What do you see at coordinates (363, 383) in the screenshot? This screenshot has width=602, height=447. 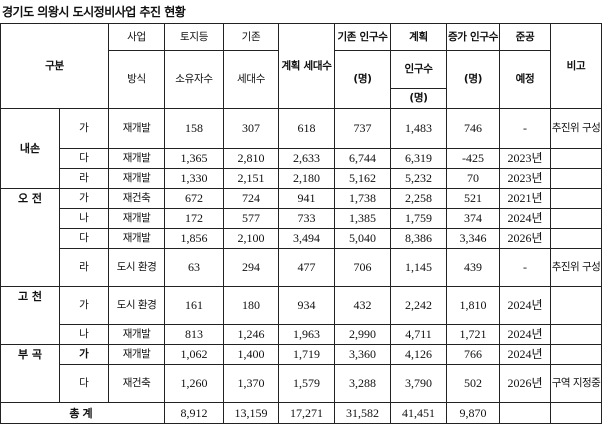 I see `table-cell-exist-pop: 3,288` at bounding box center [363, 383].